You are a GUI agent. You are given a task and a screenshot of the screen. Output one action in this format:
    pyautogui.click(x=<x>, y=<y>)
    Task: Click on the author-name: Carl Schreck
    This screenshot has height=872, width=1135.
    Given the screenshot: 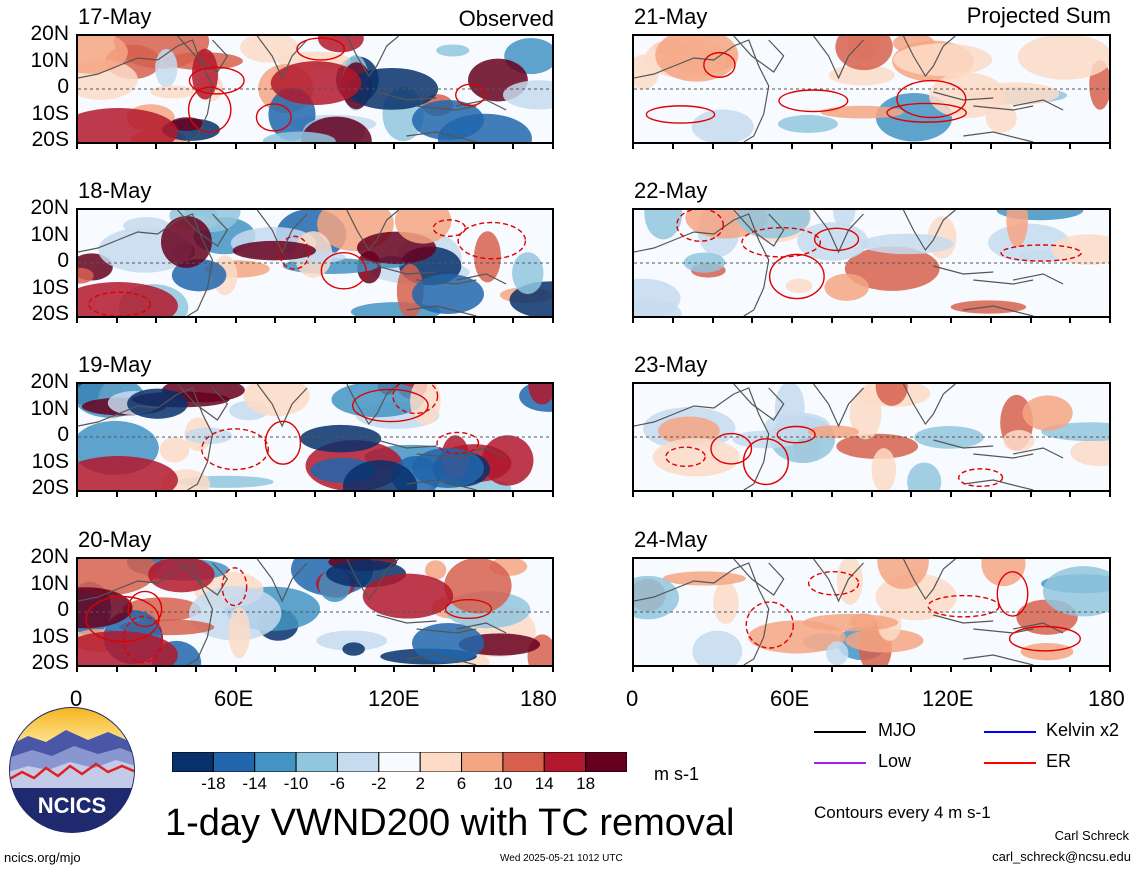 What is the action you would take?
    pyautogui.click(x=1091, y=835)
    